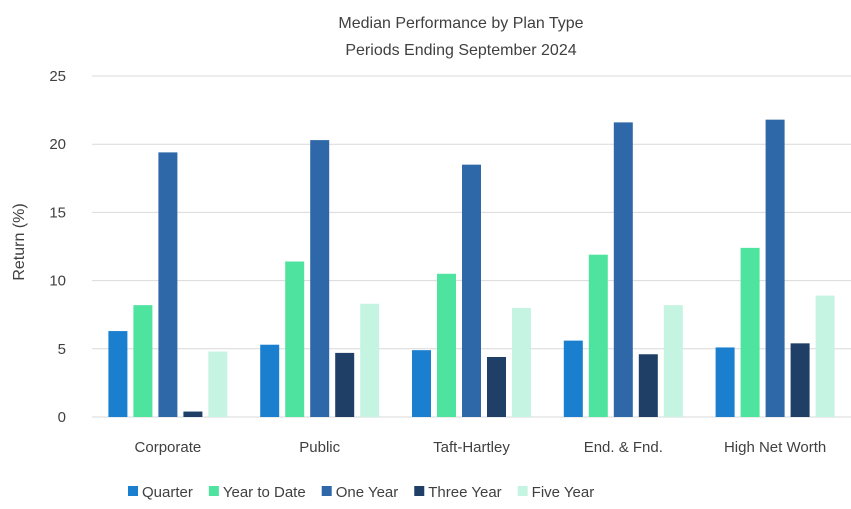 The image size is (851, 509). I want to click on chart-subtitle: Periods Ending September 2024, so click(460, 50).